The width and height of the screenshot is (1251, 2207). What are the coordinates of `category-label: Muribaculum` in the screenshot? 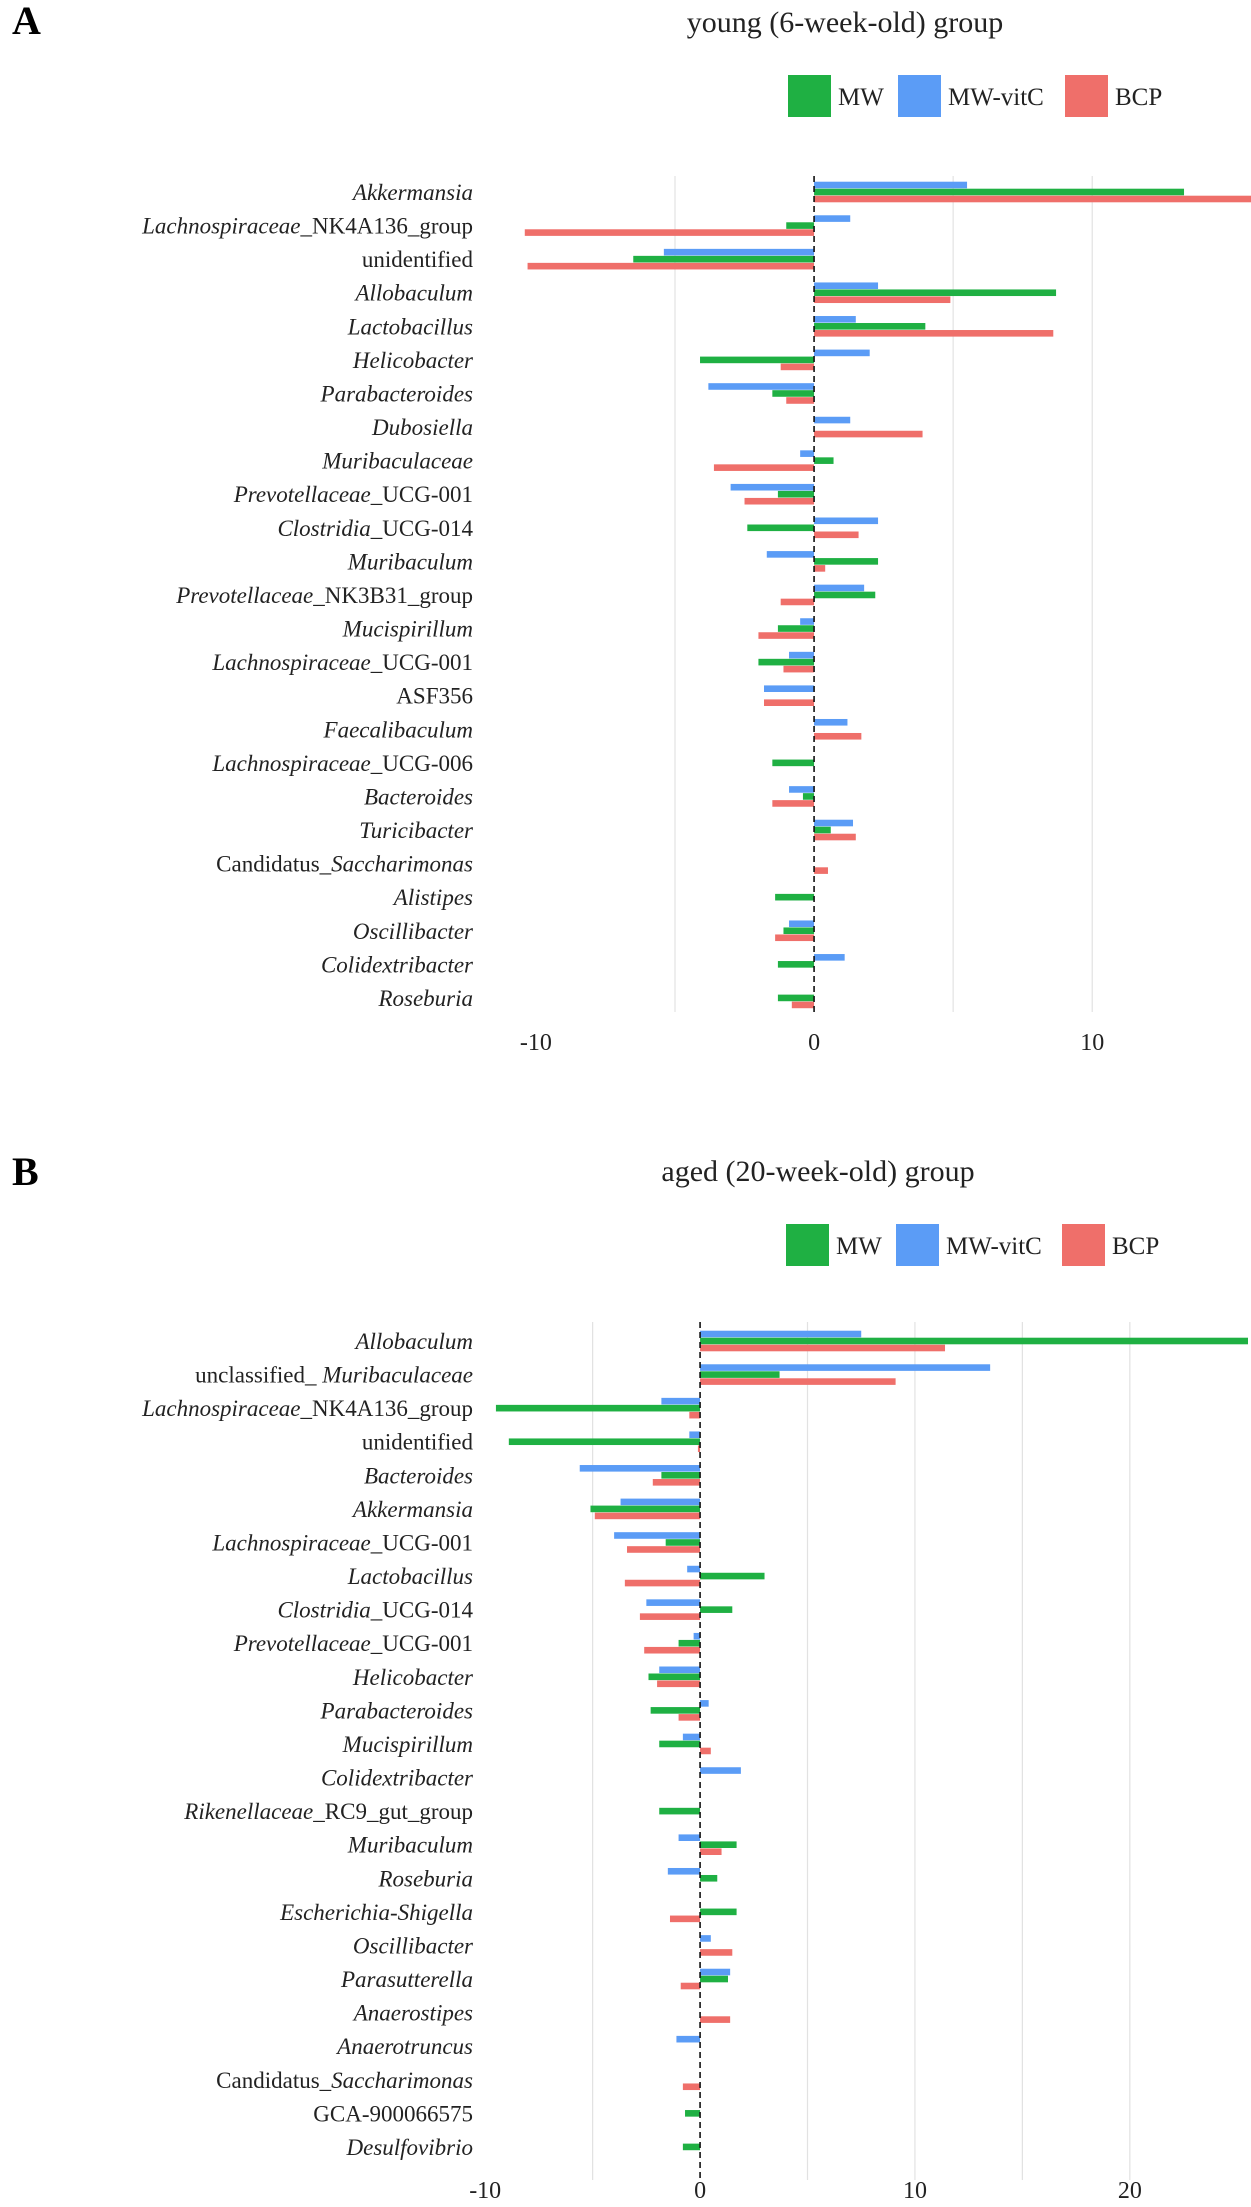 It's located at (410, 1845).